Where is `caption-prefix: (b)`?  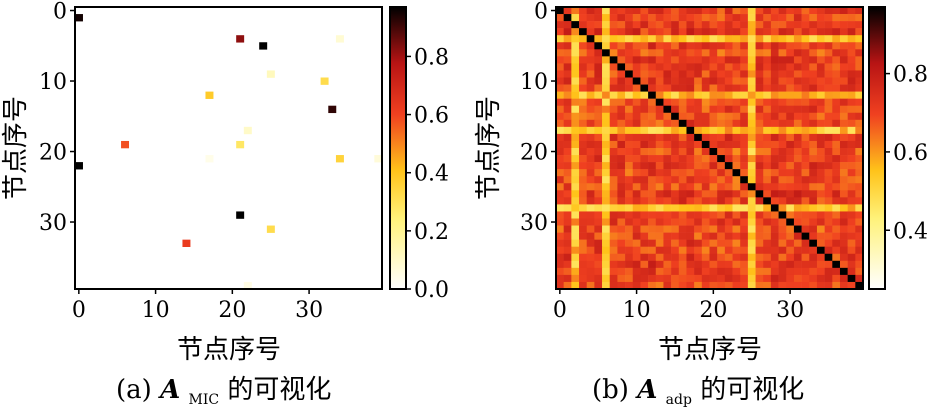 caption-prefix: (b) is located at coordinates (614, 390).